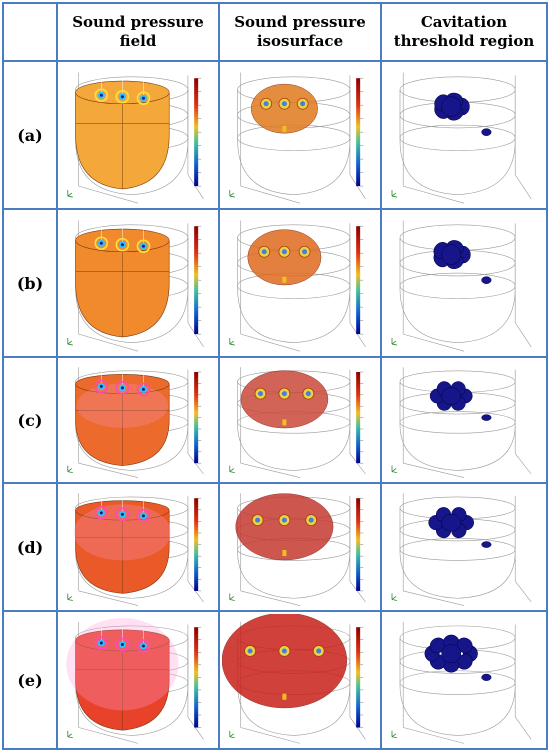  Describe the element at coordinates (30, 283) in the screenshot. I see `row-label-b: (b)` at that location.